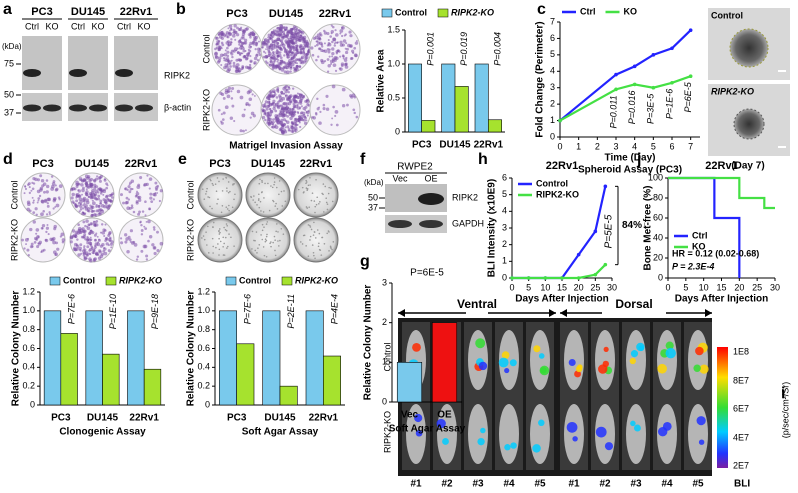  What do you see at coordinates (88, 63) in the screenshot?
I see `blot` at bounding box center [88, 63].